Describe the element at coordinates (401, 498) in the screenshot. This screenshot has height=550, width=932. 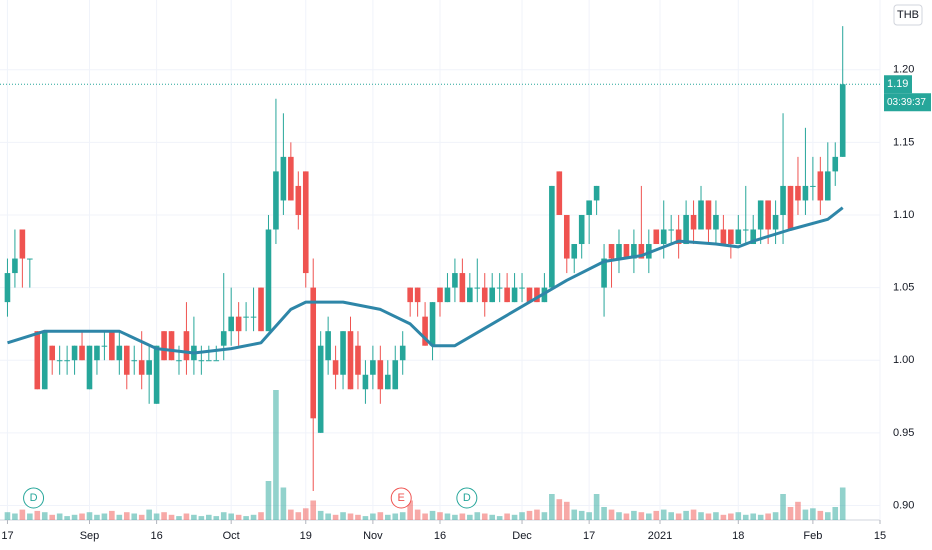
I see `event-badge: E` at that location.